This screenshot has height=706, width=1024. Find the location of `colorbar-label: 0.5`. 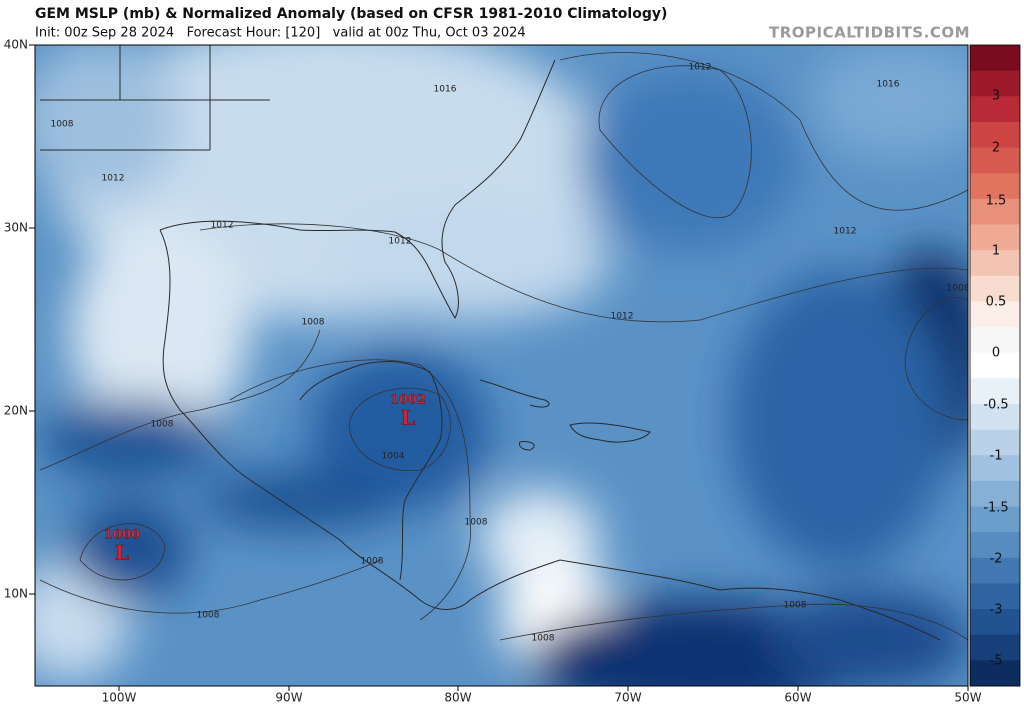

colorbar-label: 0.5 is located at coordinates (996, 302).